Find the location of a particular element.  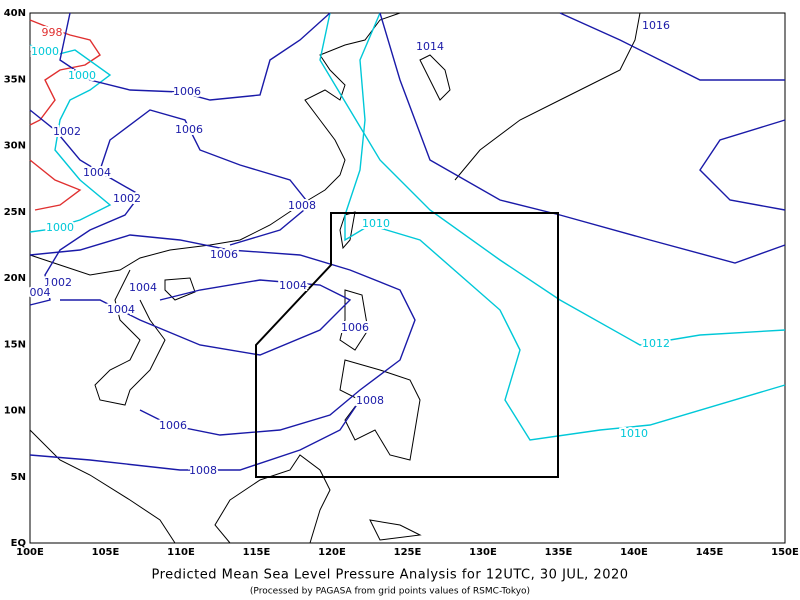

x-axis-label: 125E is located at coordinates (408, 552).